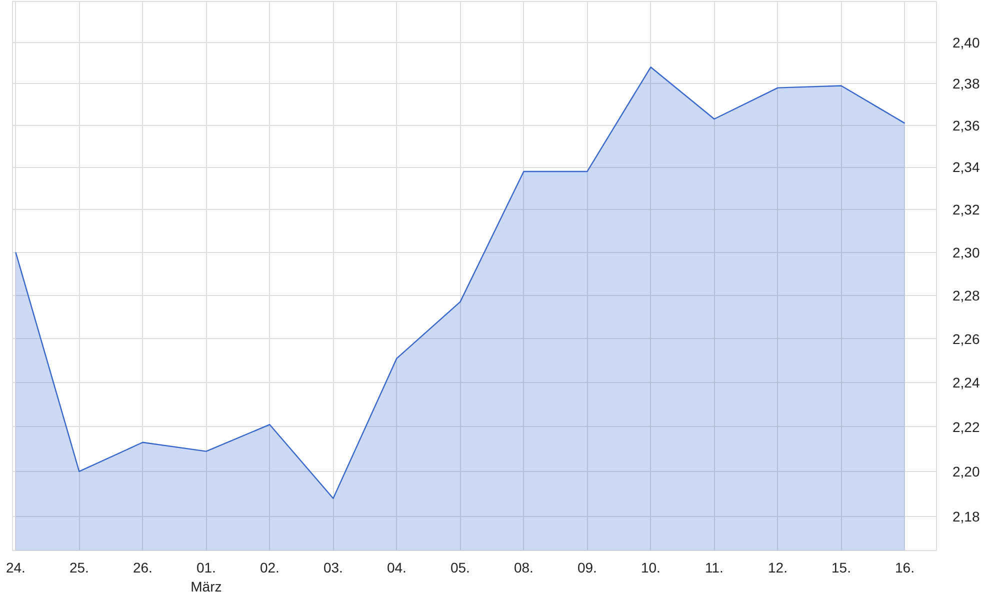 This screenshot has height=597, width=991. I want to click on x-tick-label: 02., so click(270, 568).